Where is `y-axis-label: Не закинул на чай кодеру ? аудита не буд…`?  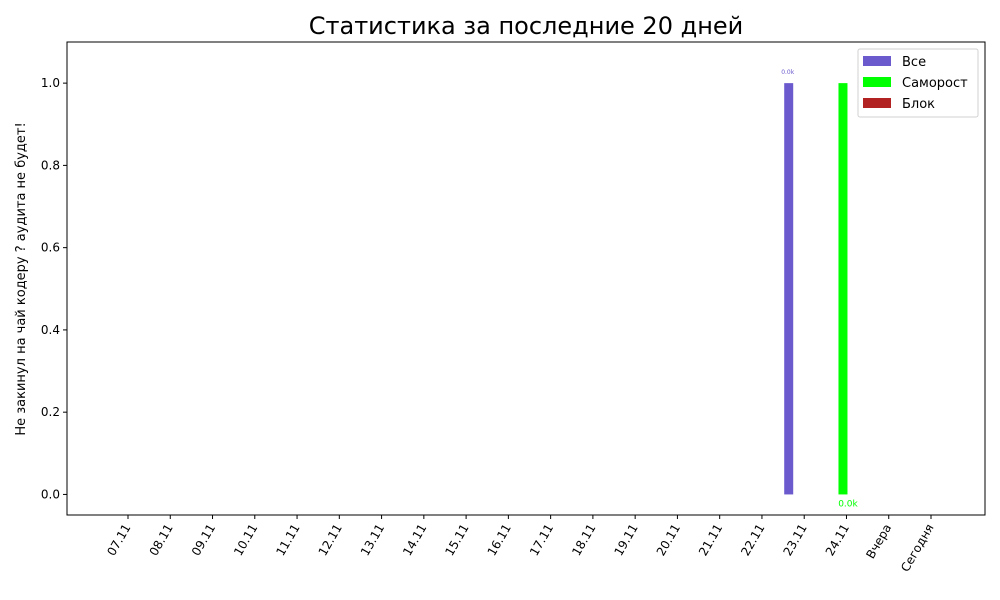
y-axis-label: Не закинул на чай кодеру ? аудита не буд… is located at coordinates (21, 278).